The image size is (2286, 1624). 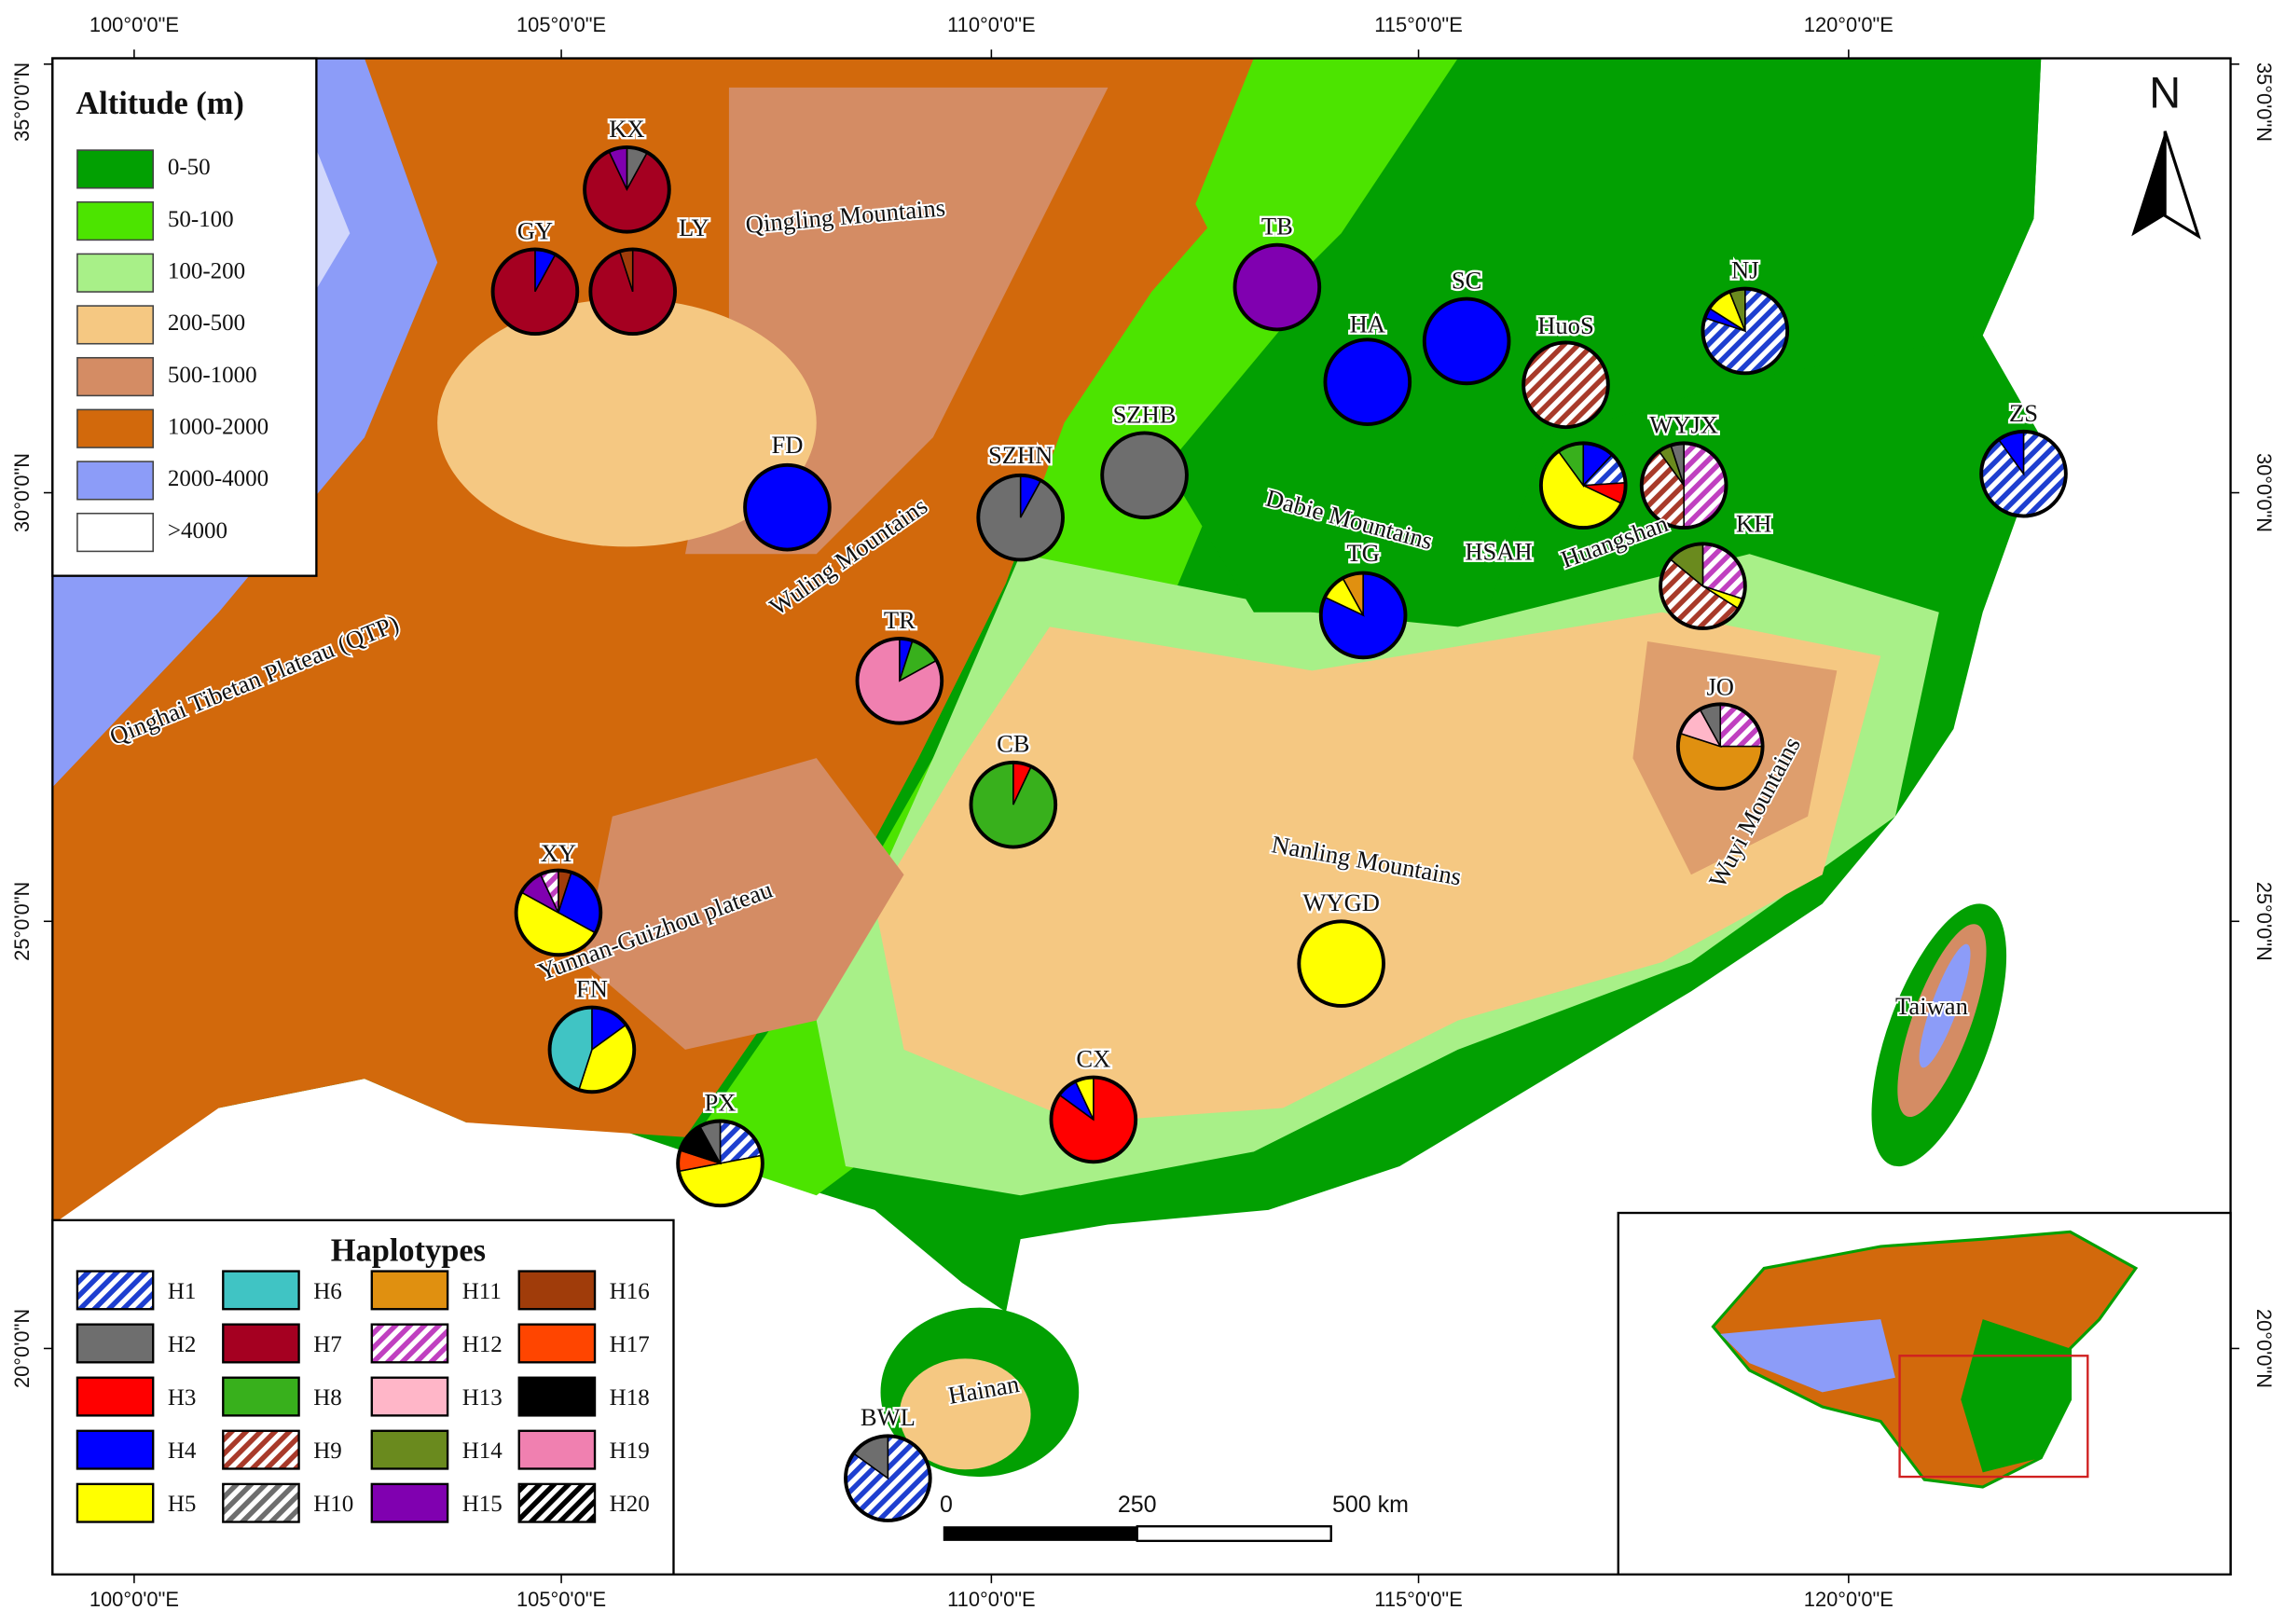 What do you see at coordinates (2166, 185) in the screenshot?
I see `north-arrow` at bounding box center [2166, 185].